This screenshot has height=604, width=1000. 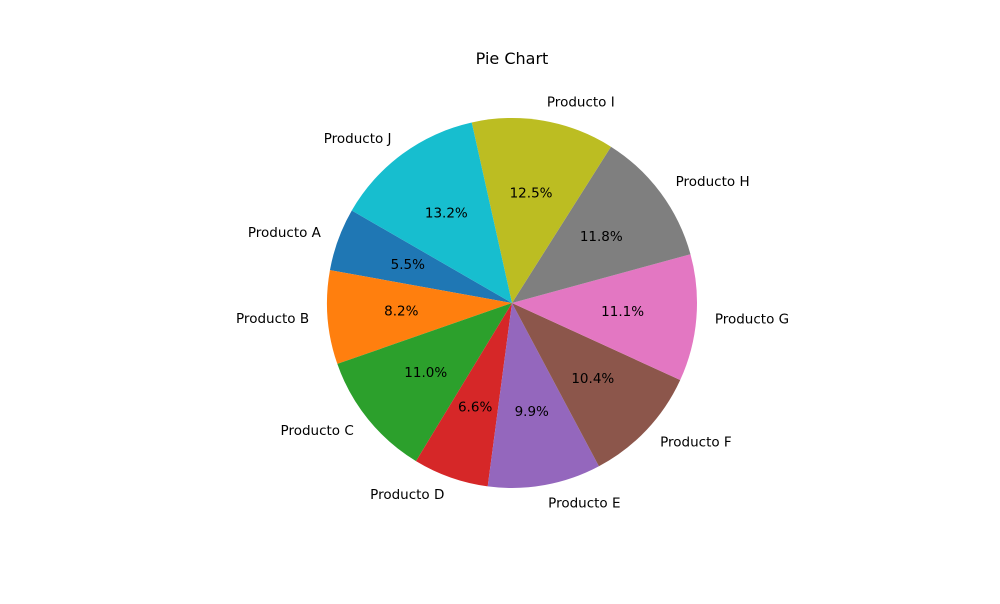 I want to click on category-label-producto-c: Producto C, so click(x=317, y=431).